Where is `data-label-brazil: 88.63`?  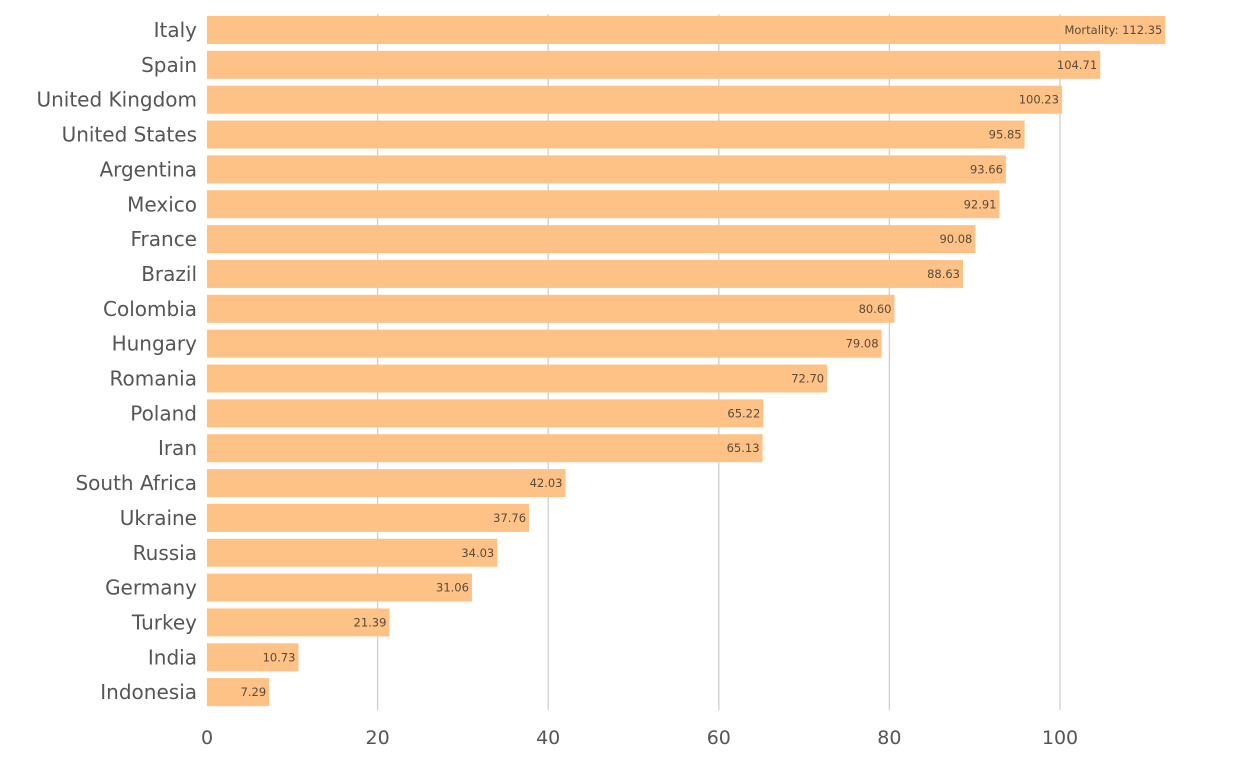 data-label-brazil: 88.63 is located at coordinates (943, 274).